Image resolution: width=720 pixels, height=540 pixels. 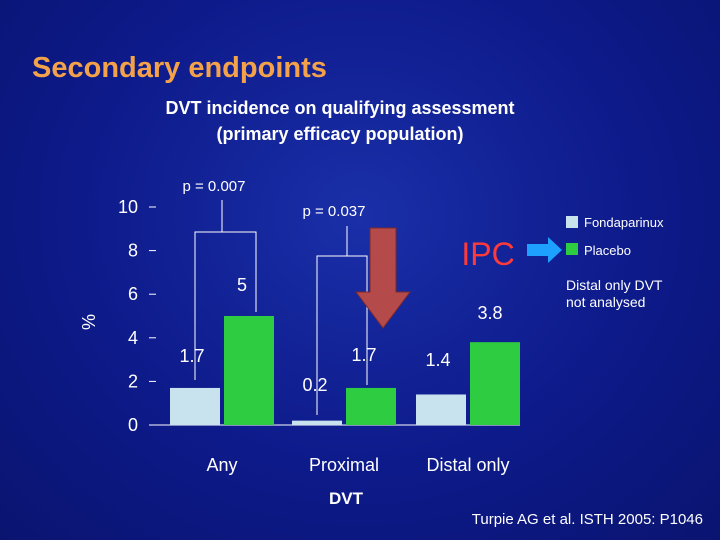 What do you see at coordinates (383, 278) in the screenshot?
I see `down-arrow-icon` at bounding box center [383, 278].